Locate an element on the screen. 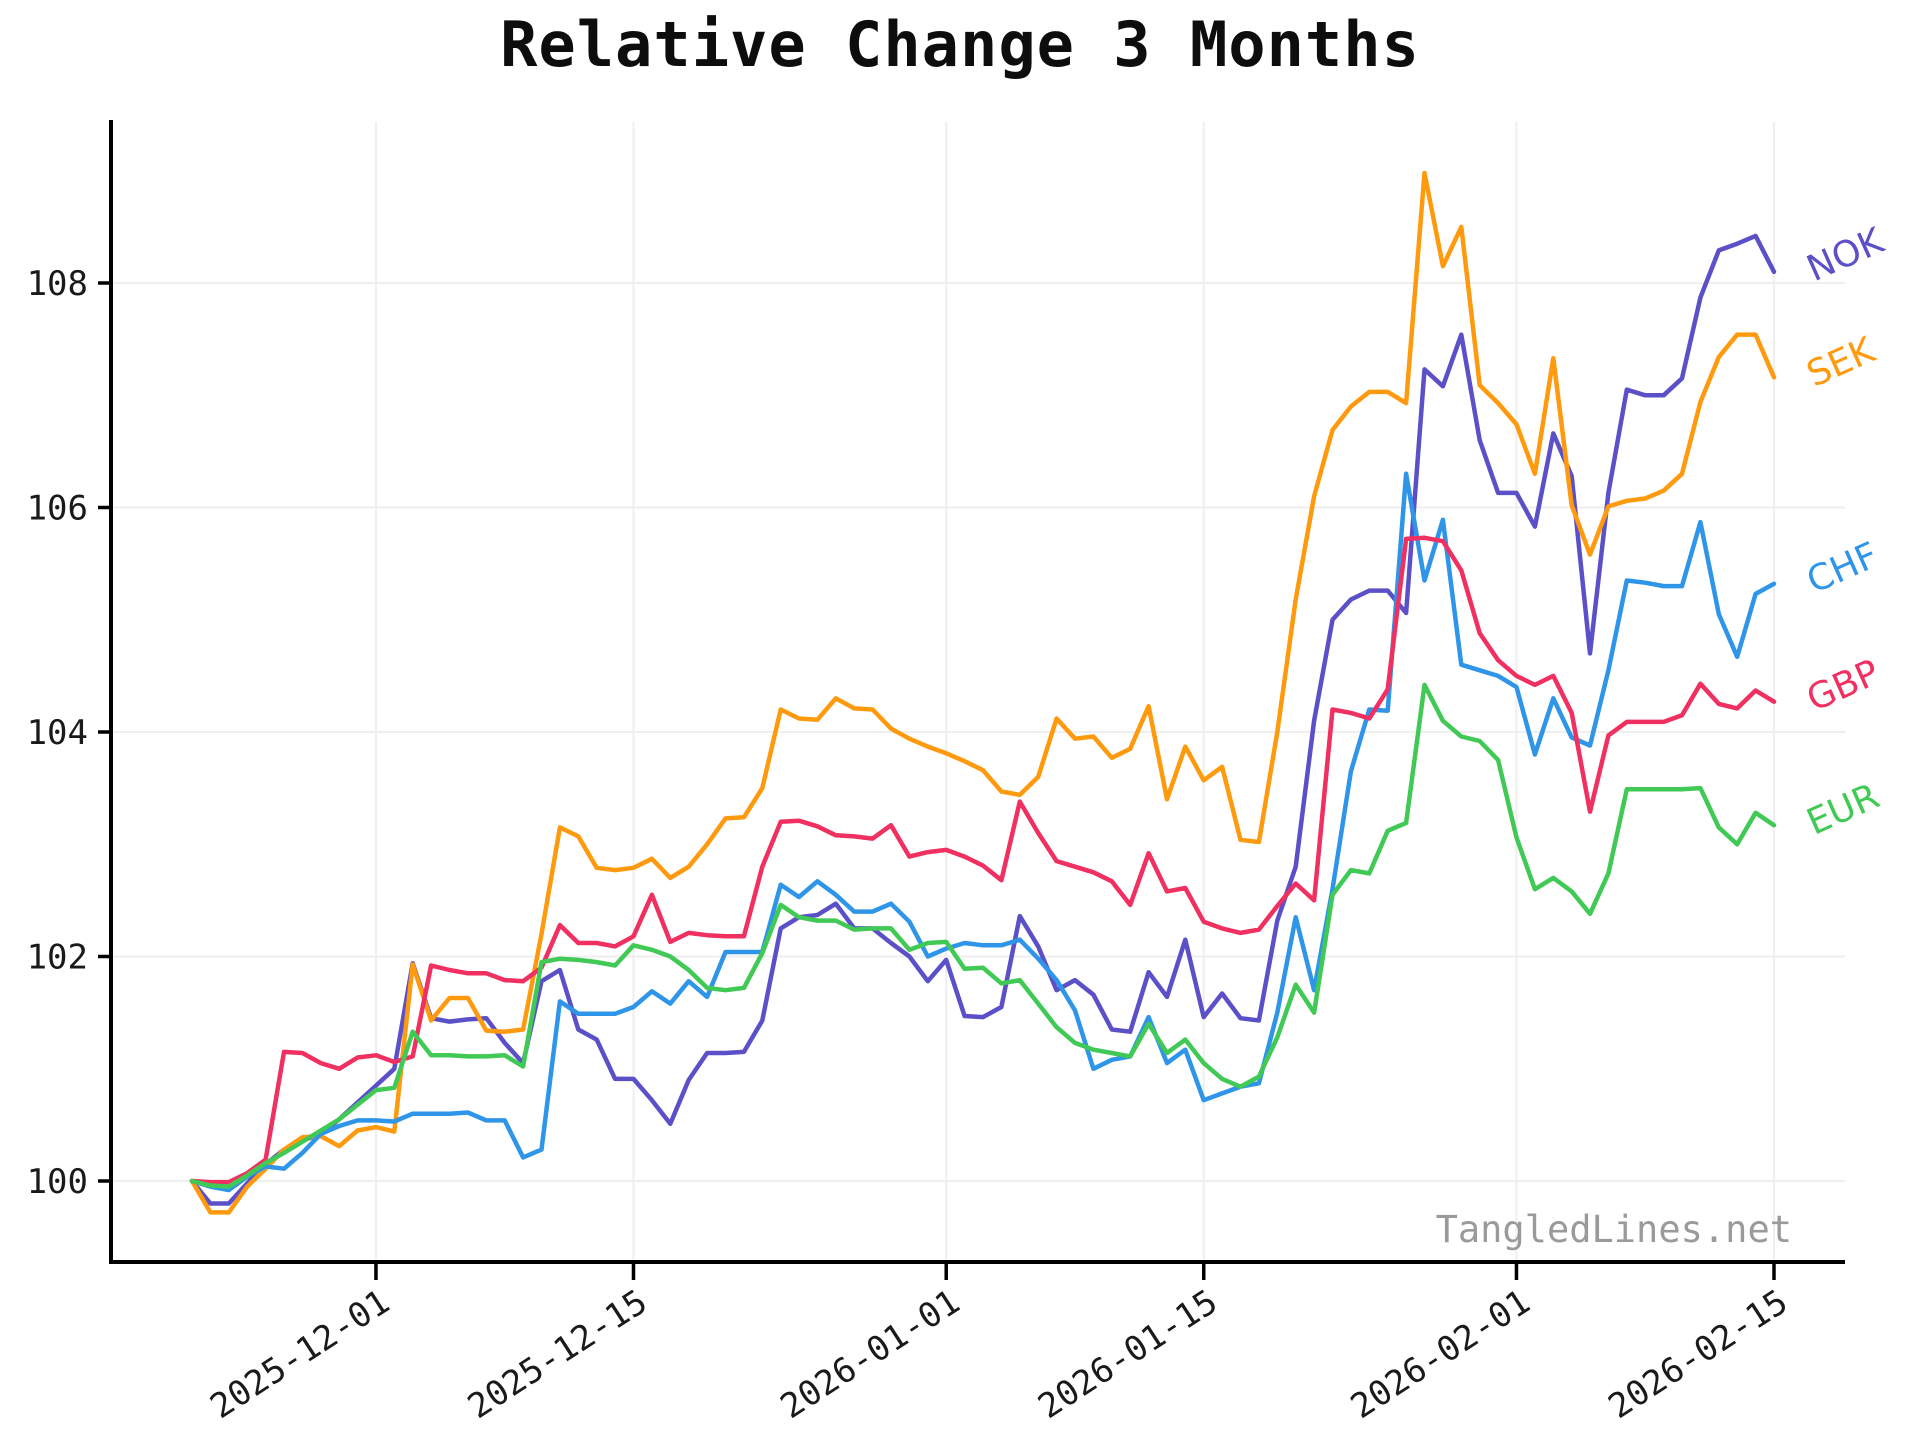 Image resolution: width=1920 pixels, height=1440 pixels. y-tick-label: 104 is located at coordinates (57, 733).